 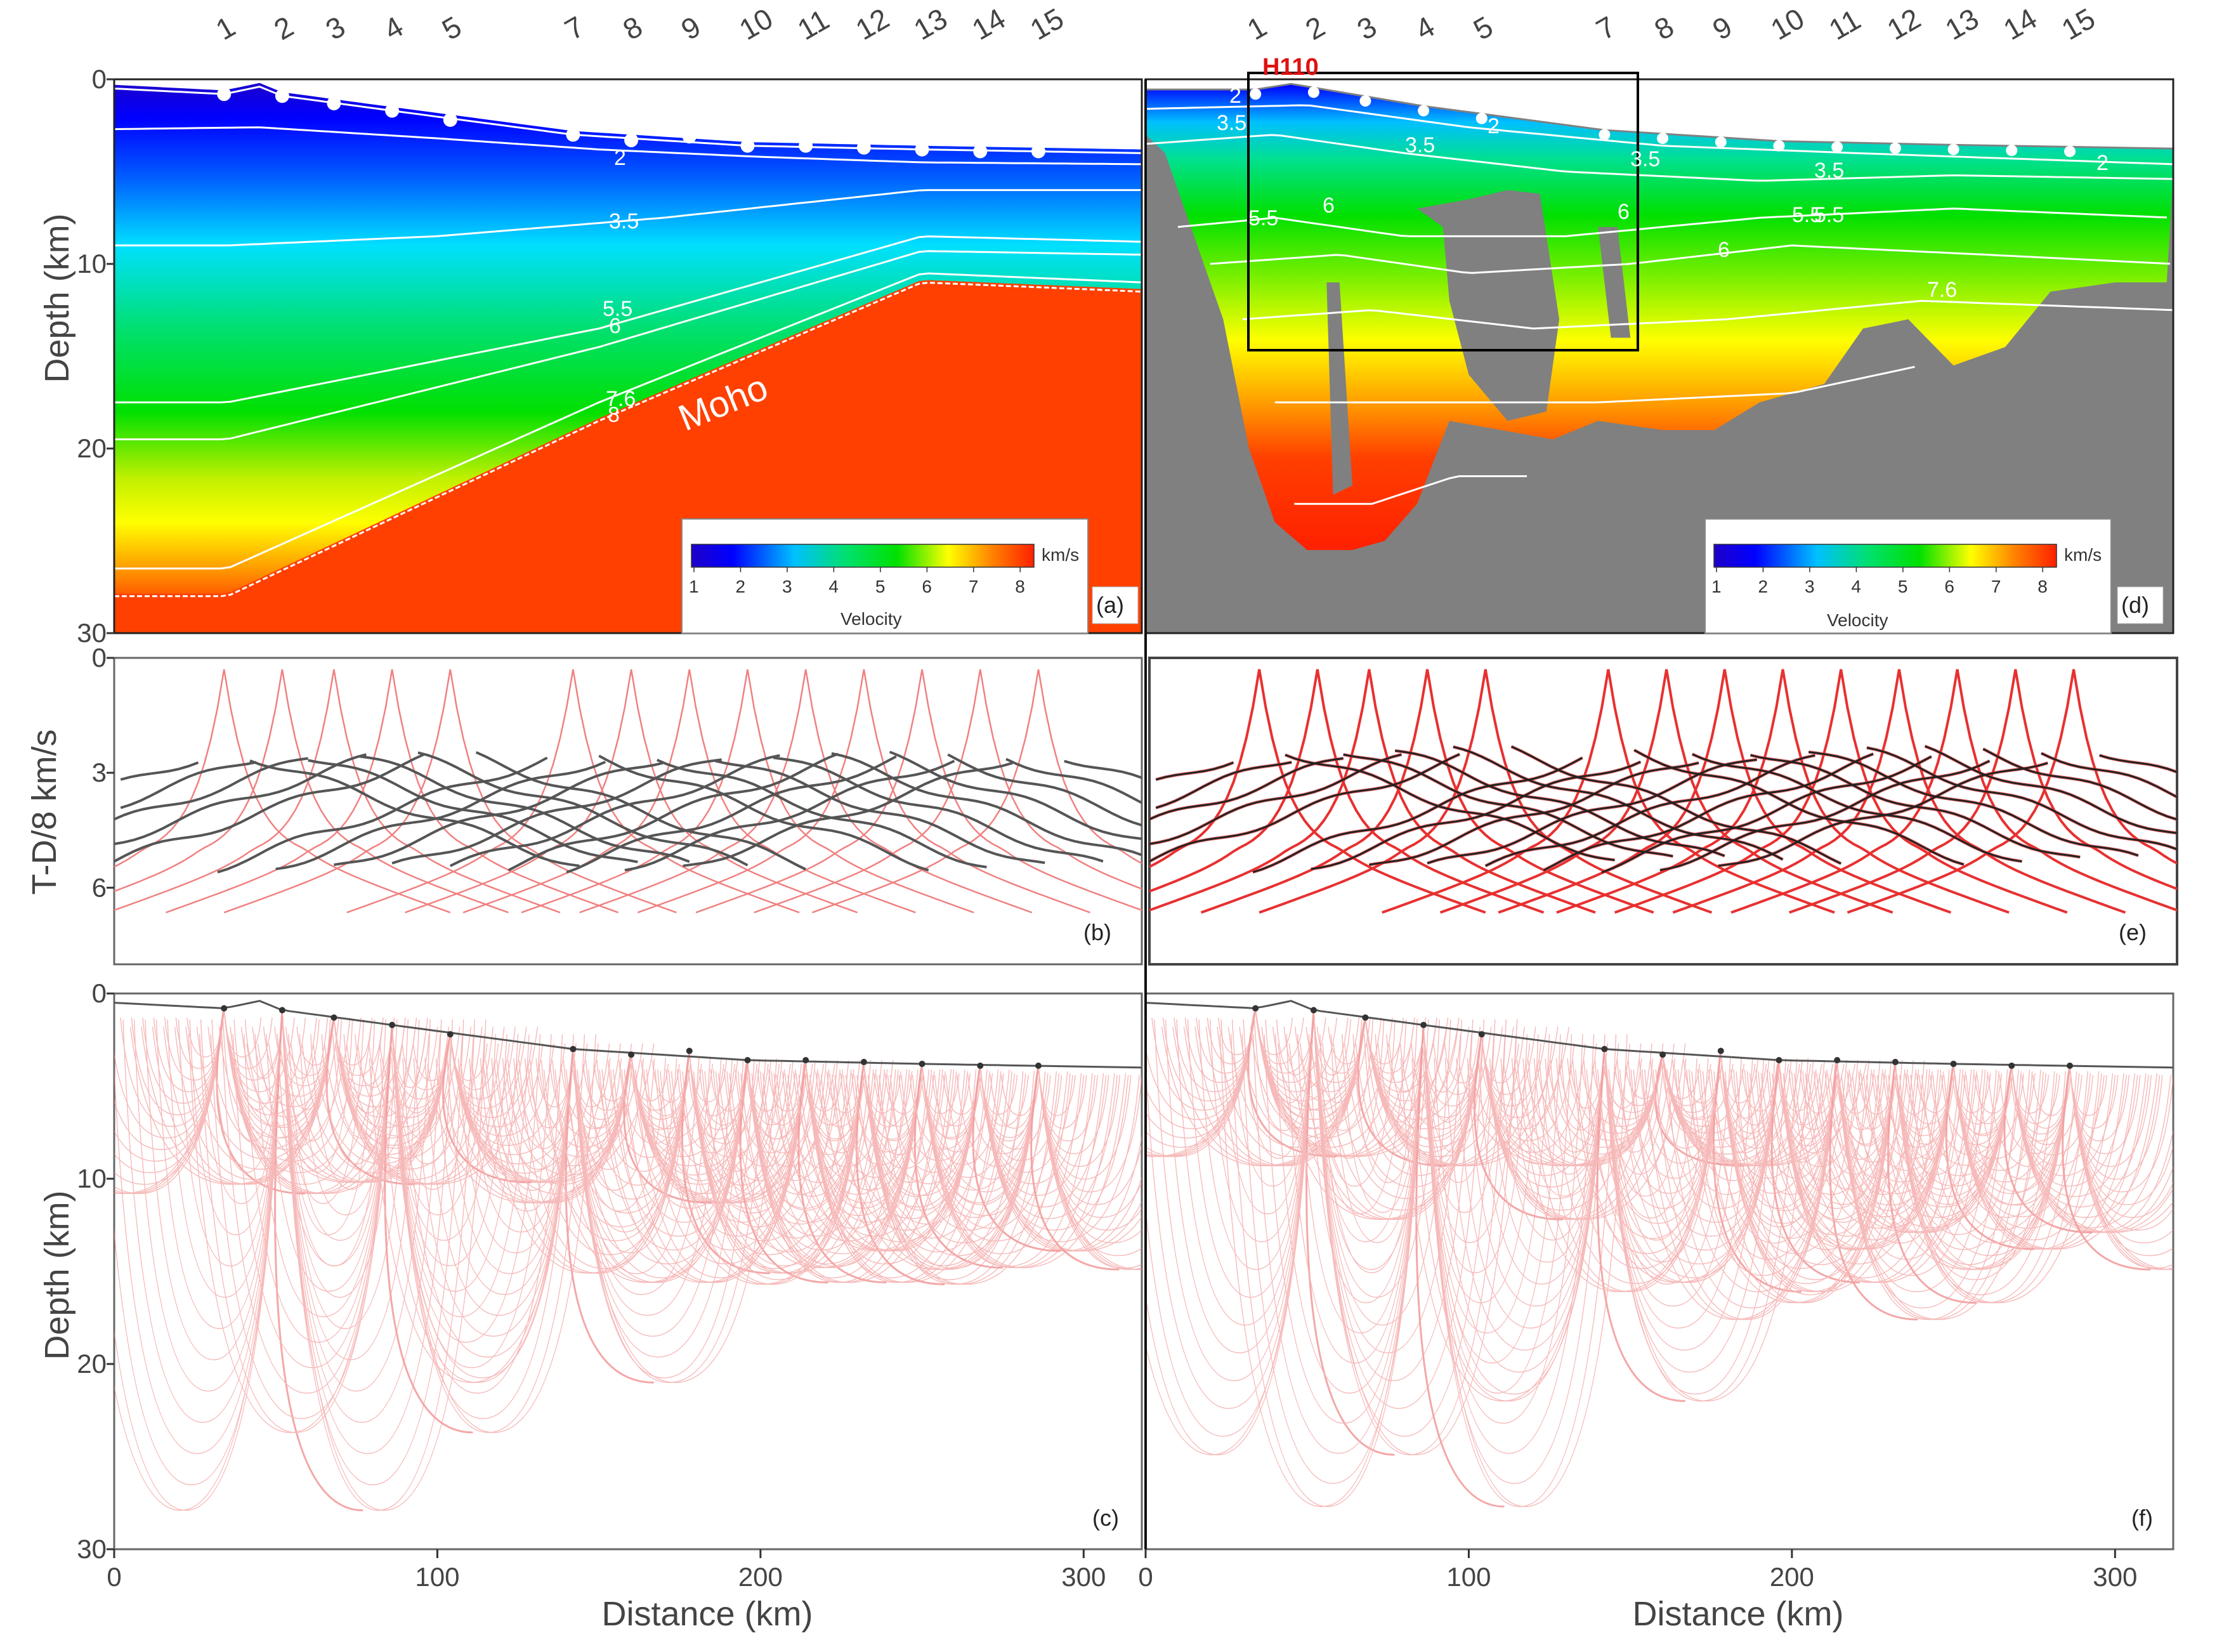 What do you see at coordinates (615, 326) in the screenshot?
I see `panel-a-contour-label-3: 6` at bounding box center [615, 326].